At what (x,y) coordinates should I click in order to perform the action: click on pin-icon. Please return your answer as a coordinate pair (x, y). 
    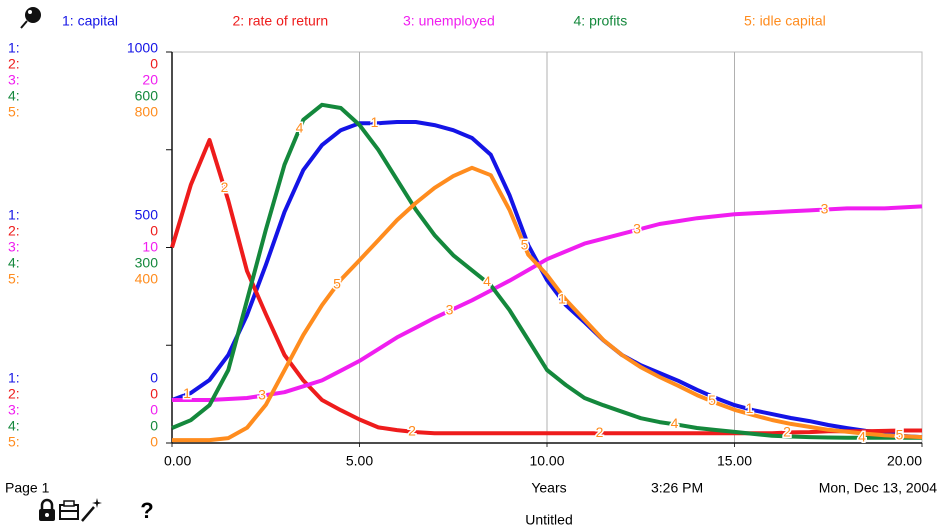
    Looking at the image, I should click on (30, 18).